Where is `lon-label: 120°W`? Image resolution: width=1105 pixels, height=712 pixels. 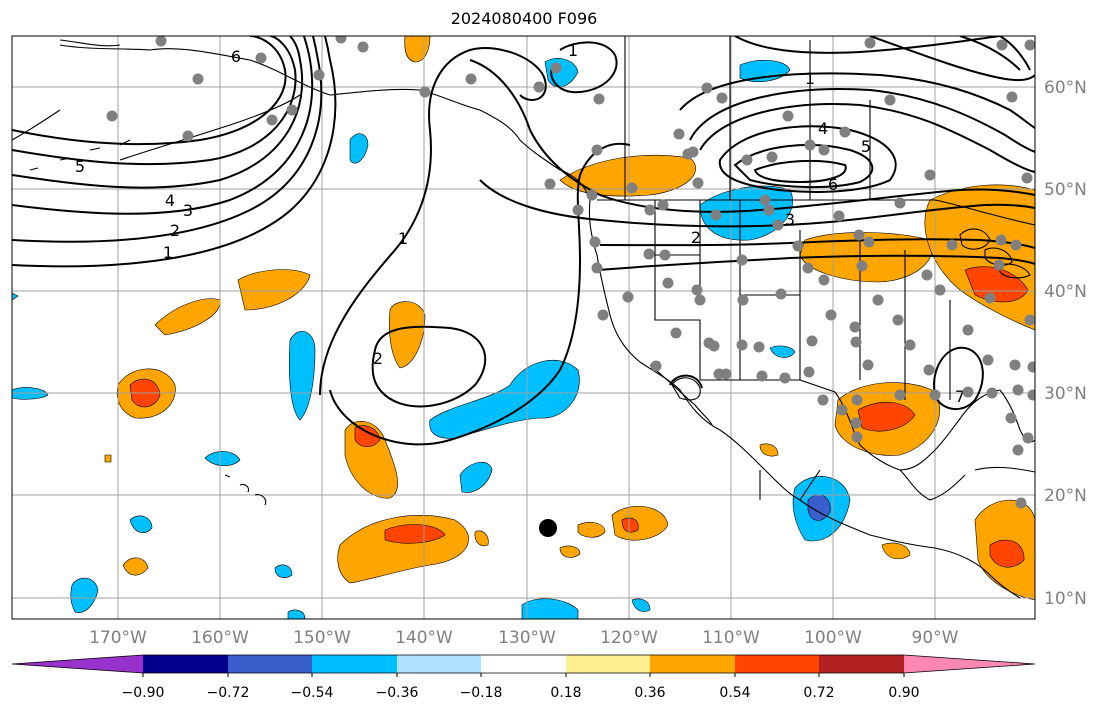
lon-label: 120°W is located at coordinates (629, 638).